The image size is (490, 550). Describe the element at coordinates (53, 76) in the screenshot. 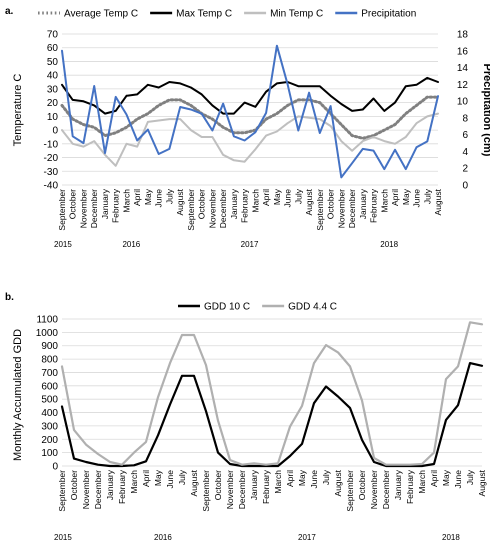

I see `y-tick-label: 40` at that location.